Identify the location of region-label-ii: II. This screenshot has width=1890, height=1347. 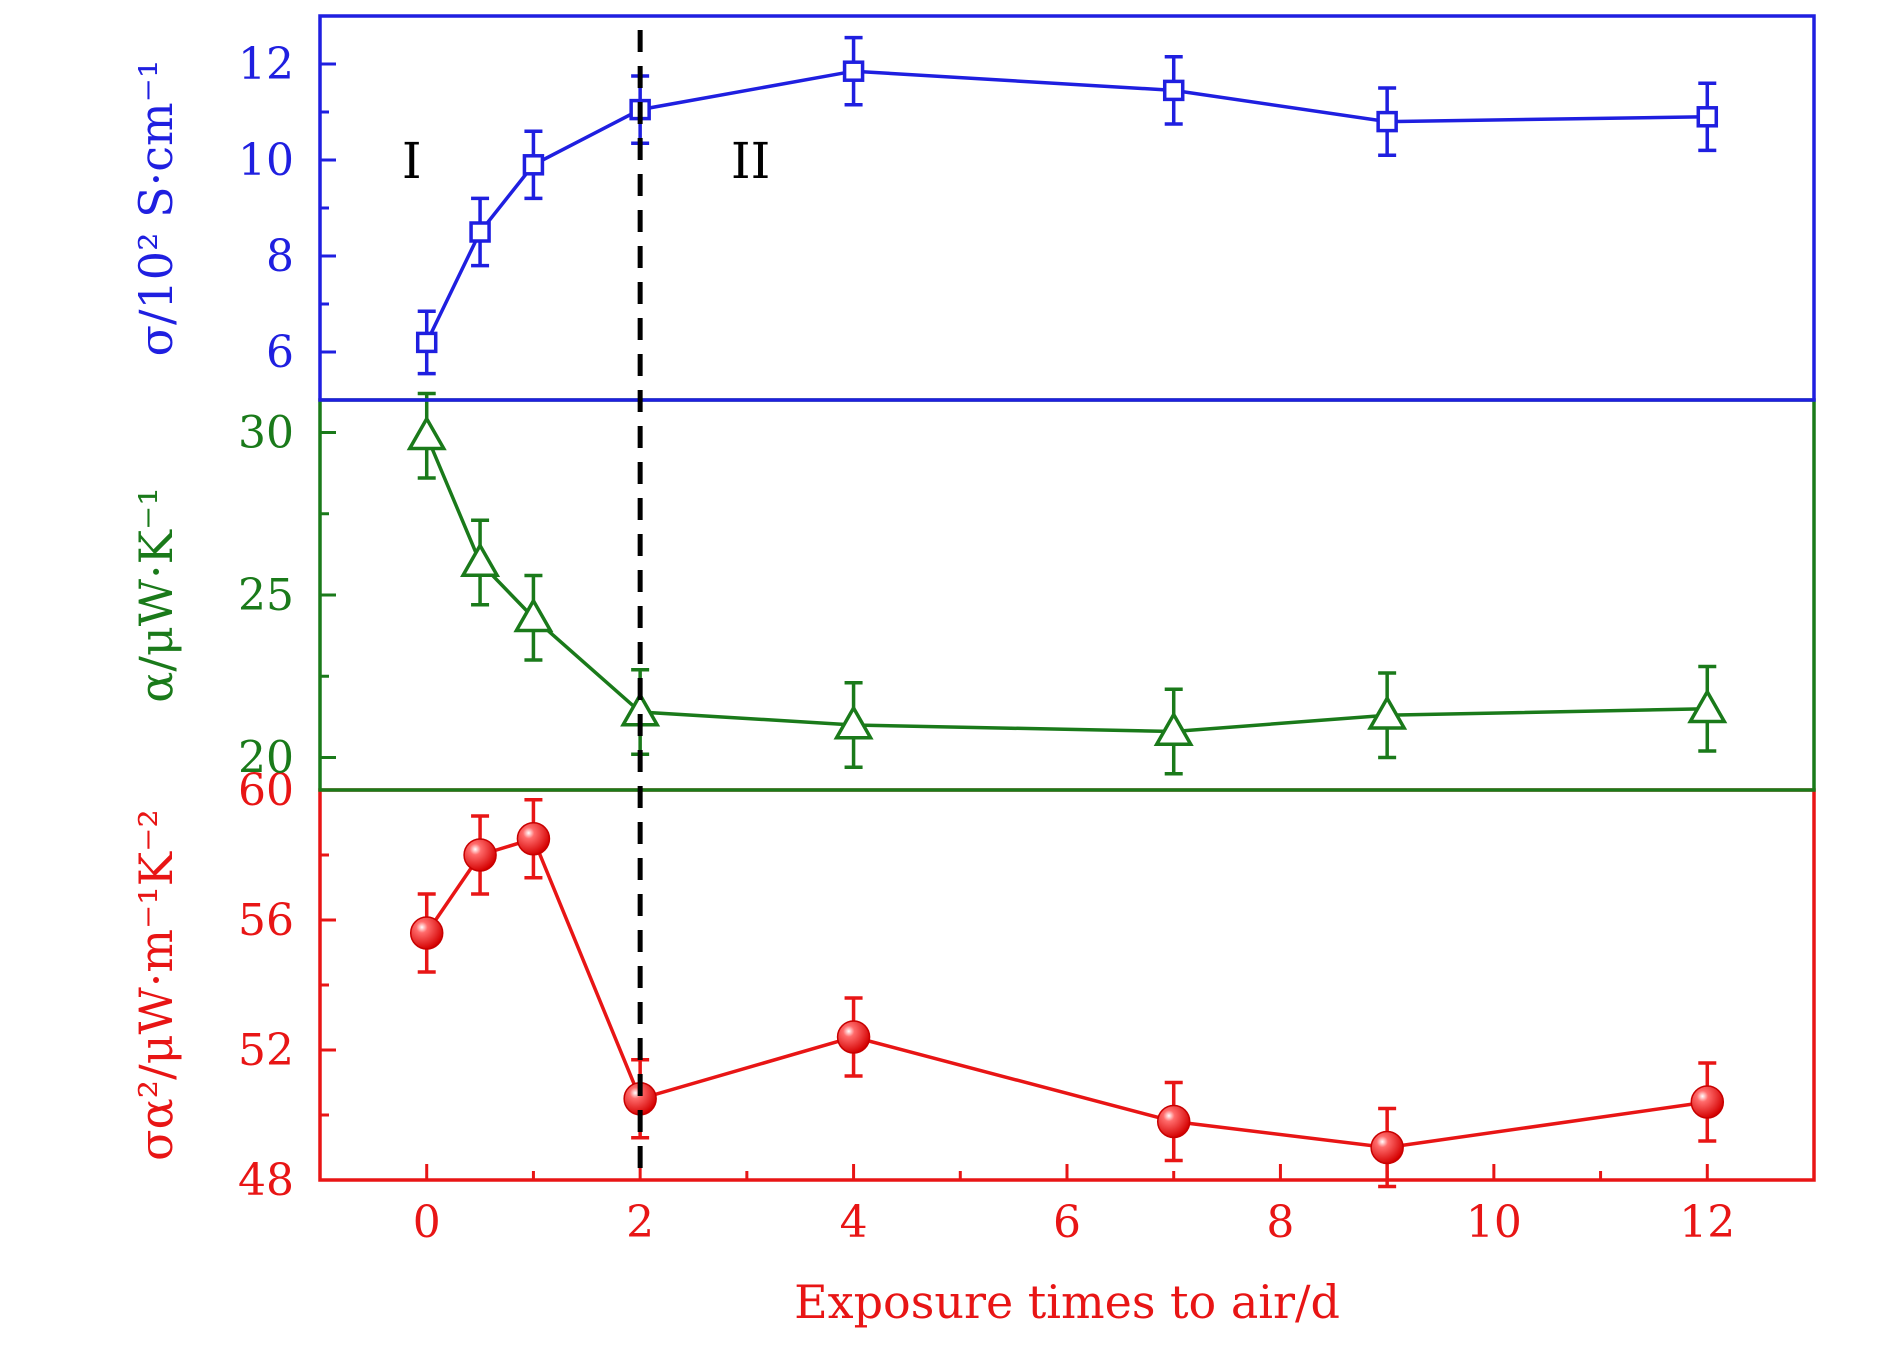
(751, 161).